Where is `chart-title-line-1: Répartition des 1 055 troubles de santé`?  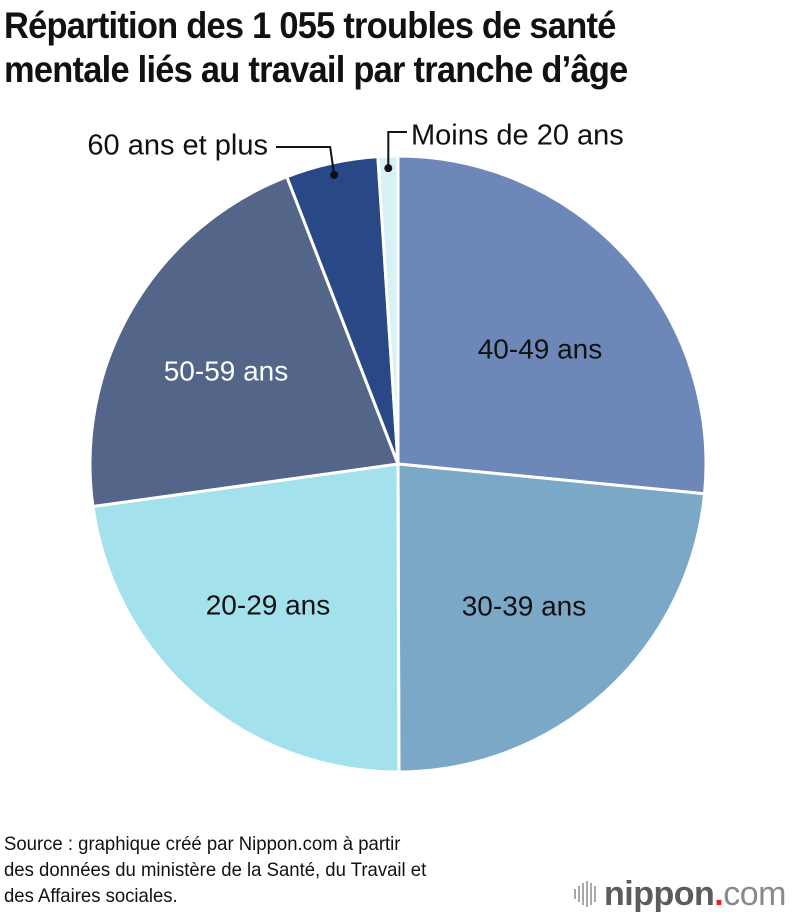
chart-title-line-1: Répartition des 1 055 troubles de santé is located at coordinates (310, 25).